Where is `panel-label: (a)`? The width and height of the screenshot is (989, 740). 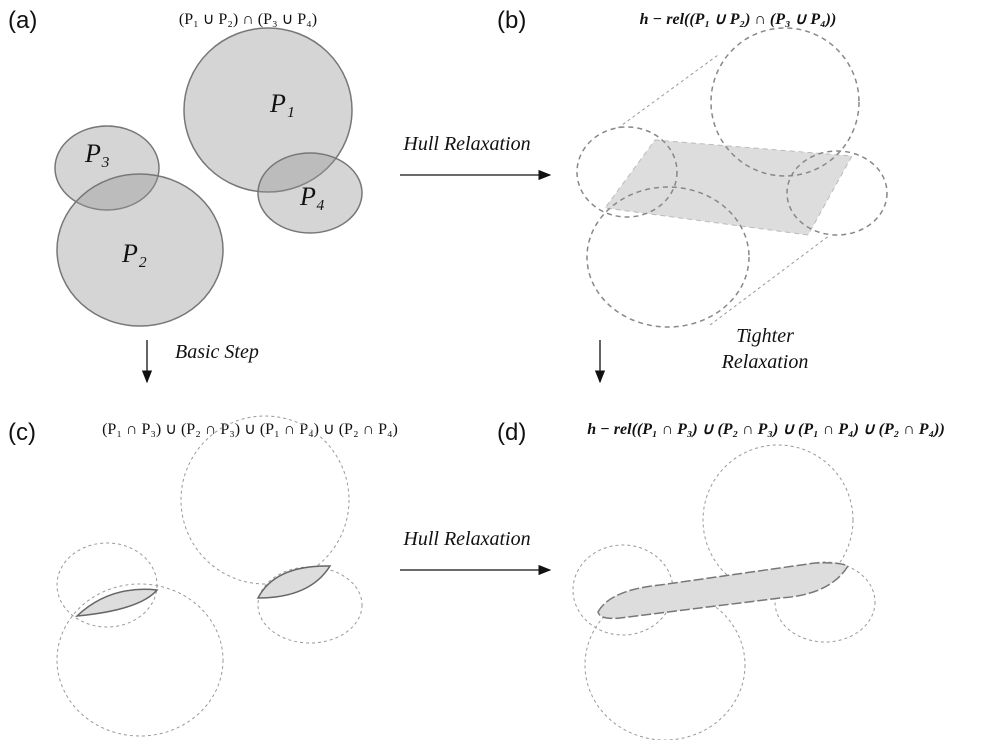 panel-label: (a) is located at coordinates (22, 20).